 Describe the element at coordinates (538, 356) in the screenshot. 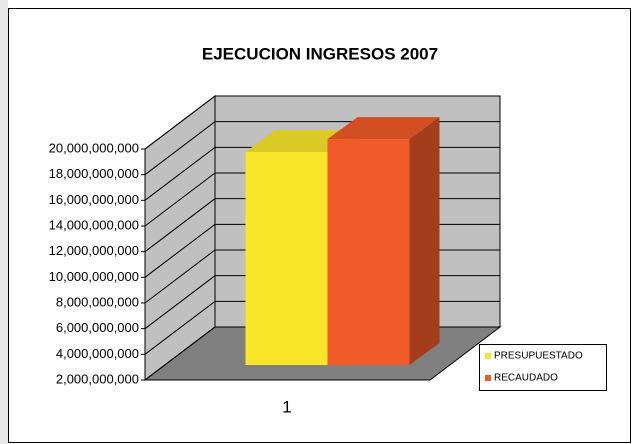

I see `legend-label: PRESUPUESTADO` at that location.